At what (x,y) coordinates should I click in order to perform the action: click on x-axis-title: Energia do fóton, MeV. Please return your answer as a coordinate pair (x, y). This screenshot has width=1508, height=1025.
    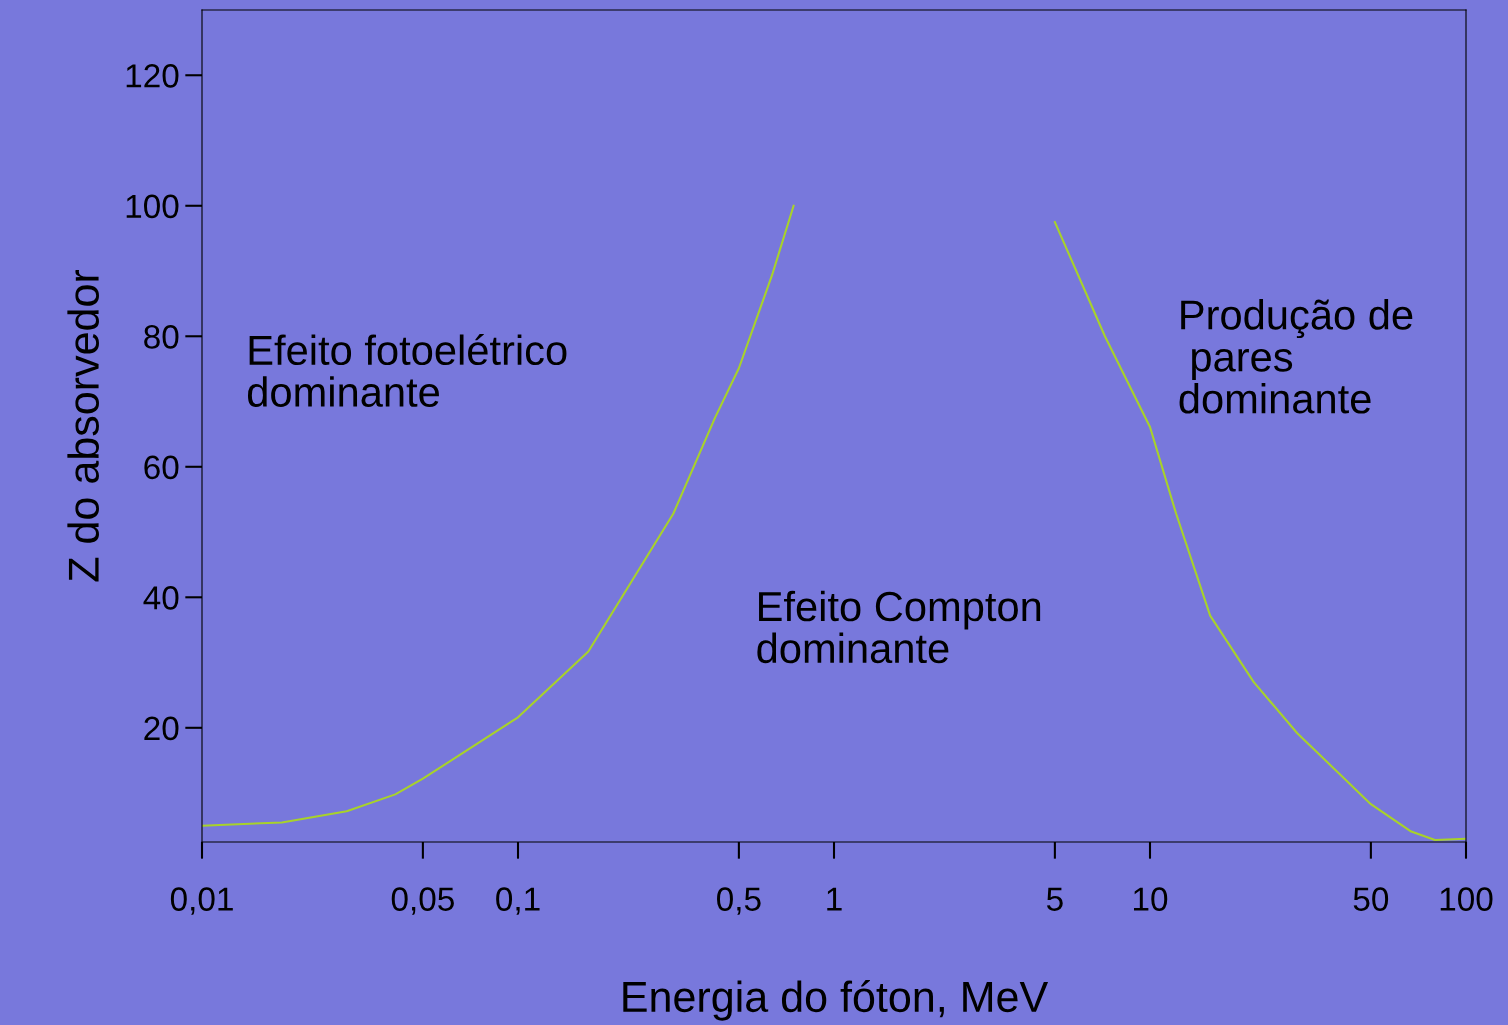
    Looking at the image, I should click on (836, 1000).